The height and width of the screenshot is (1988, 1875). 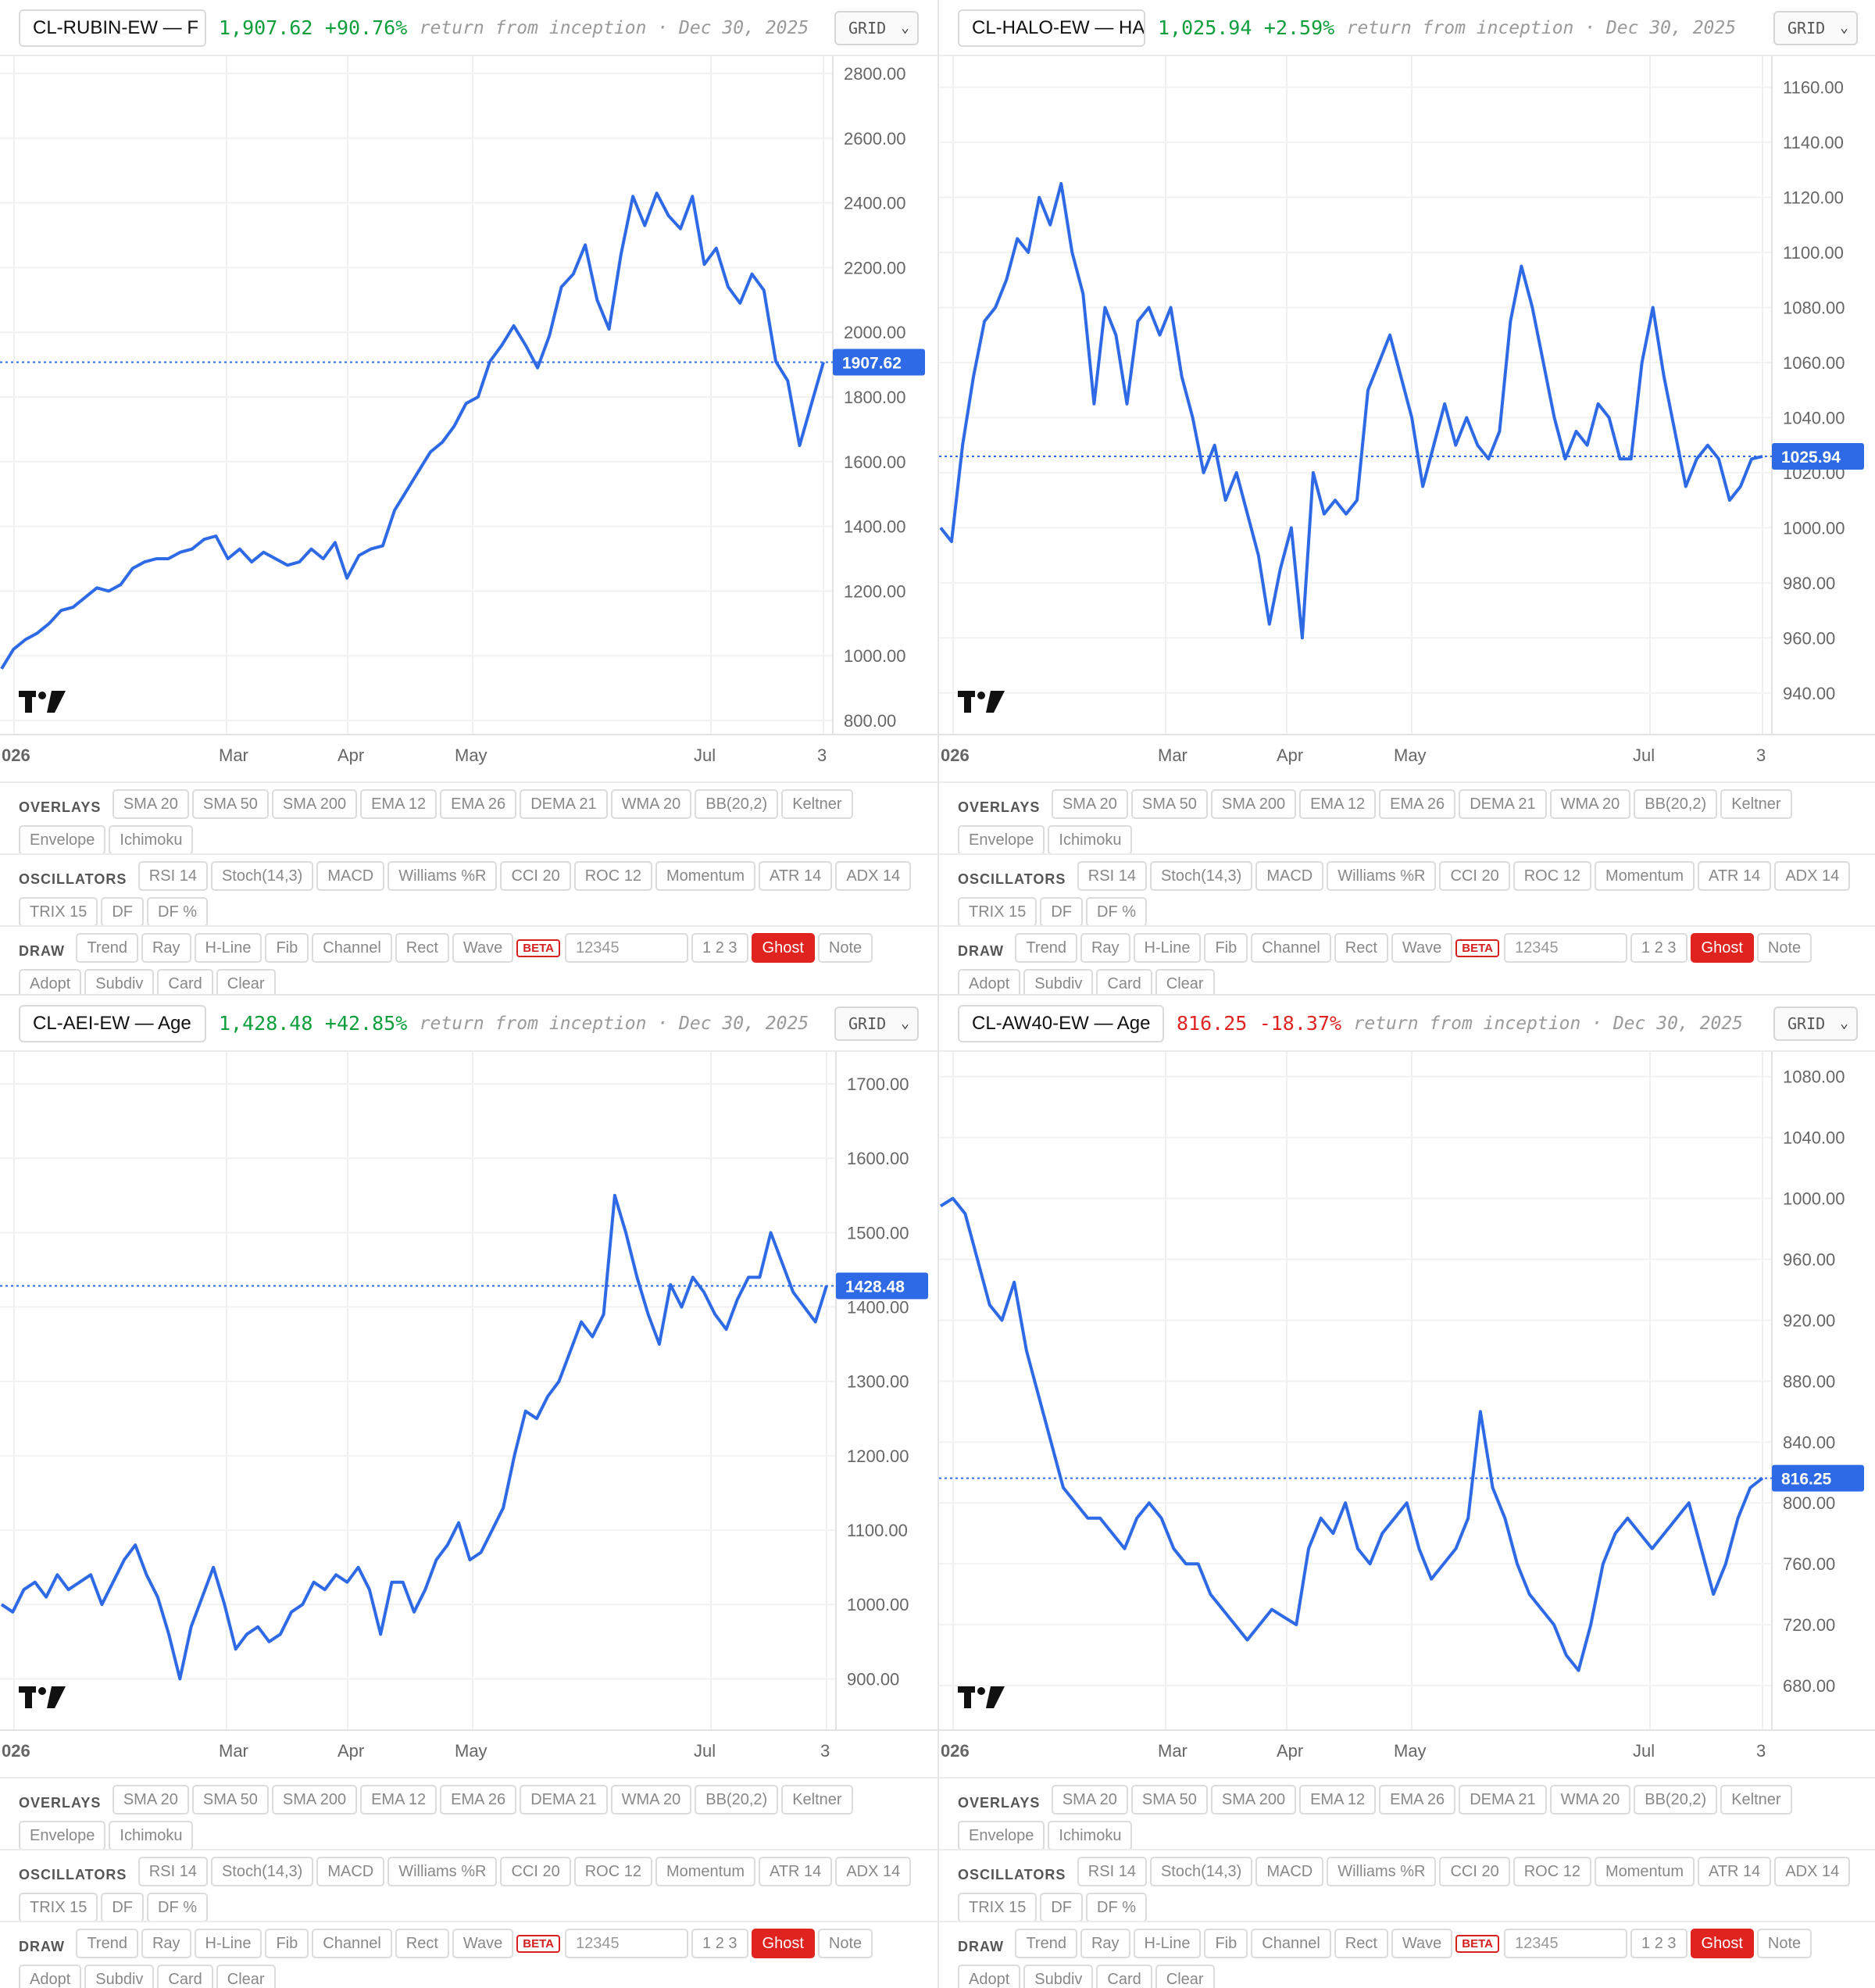 I want to click on overlay-ema-12-button: EMA 12, so click(x=1338, y=1800).